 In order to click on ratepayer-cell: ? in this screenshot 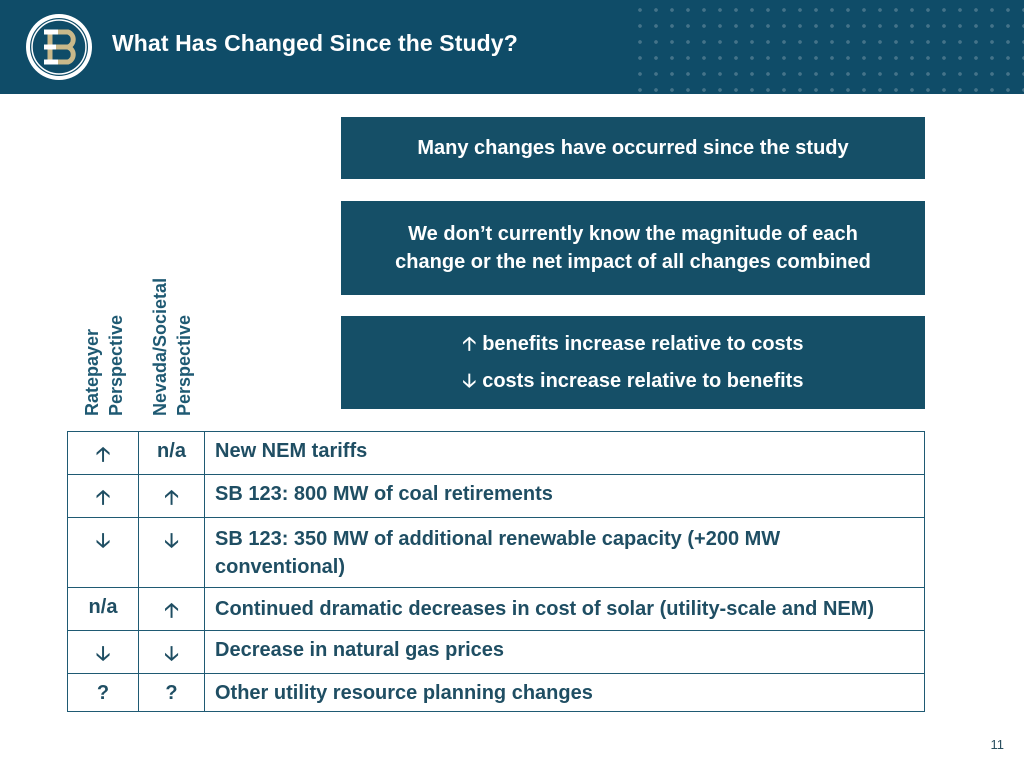, I will do `click(103, 692)`.